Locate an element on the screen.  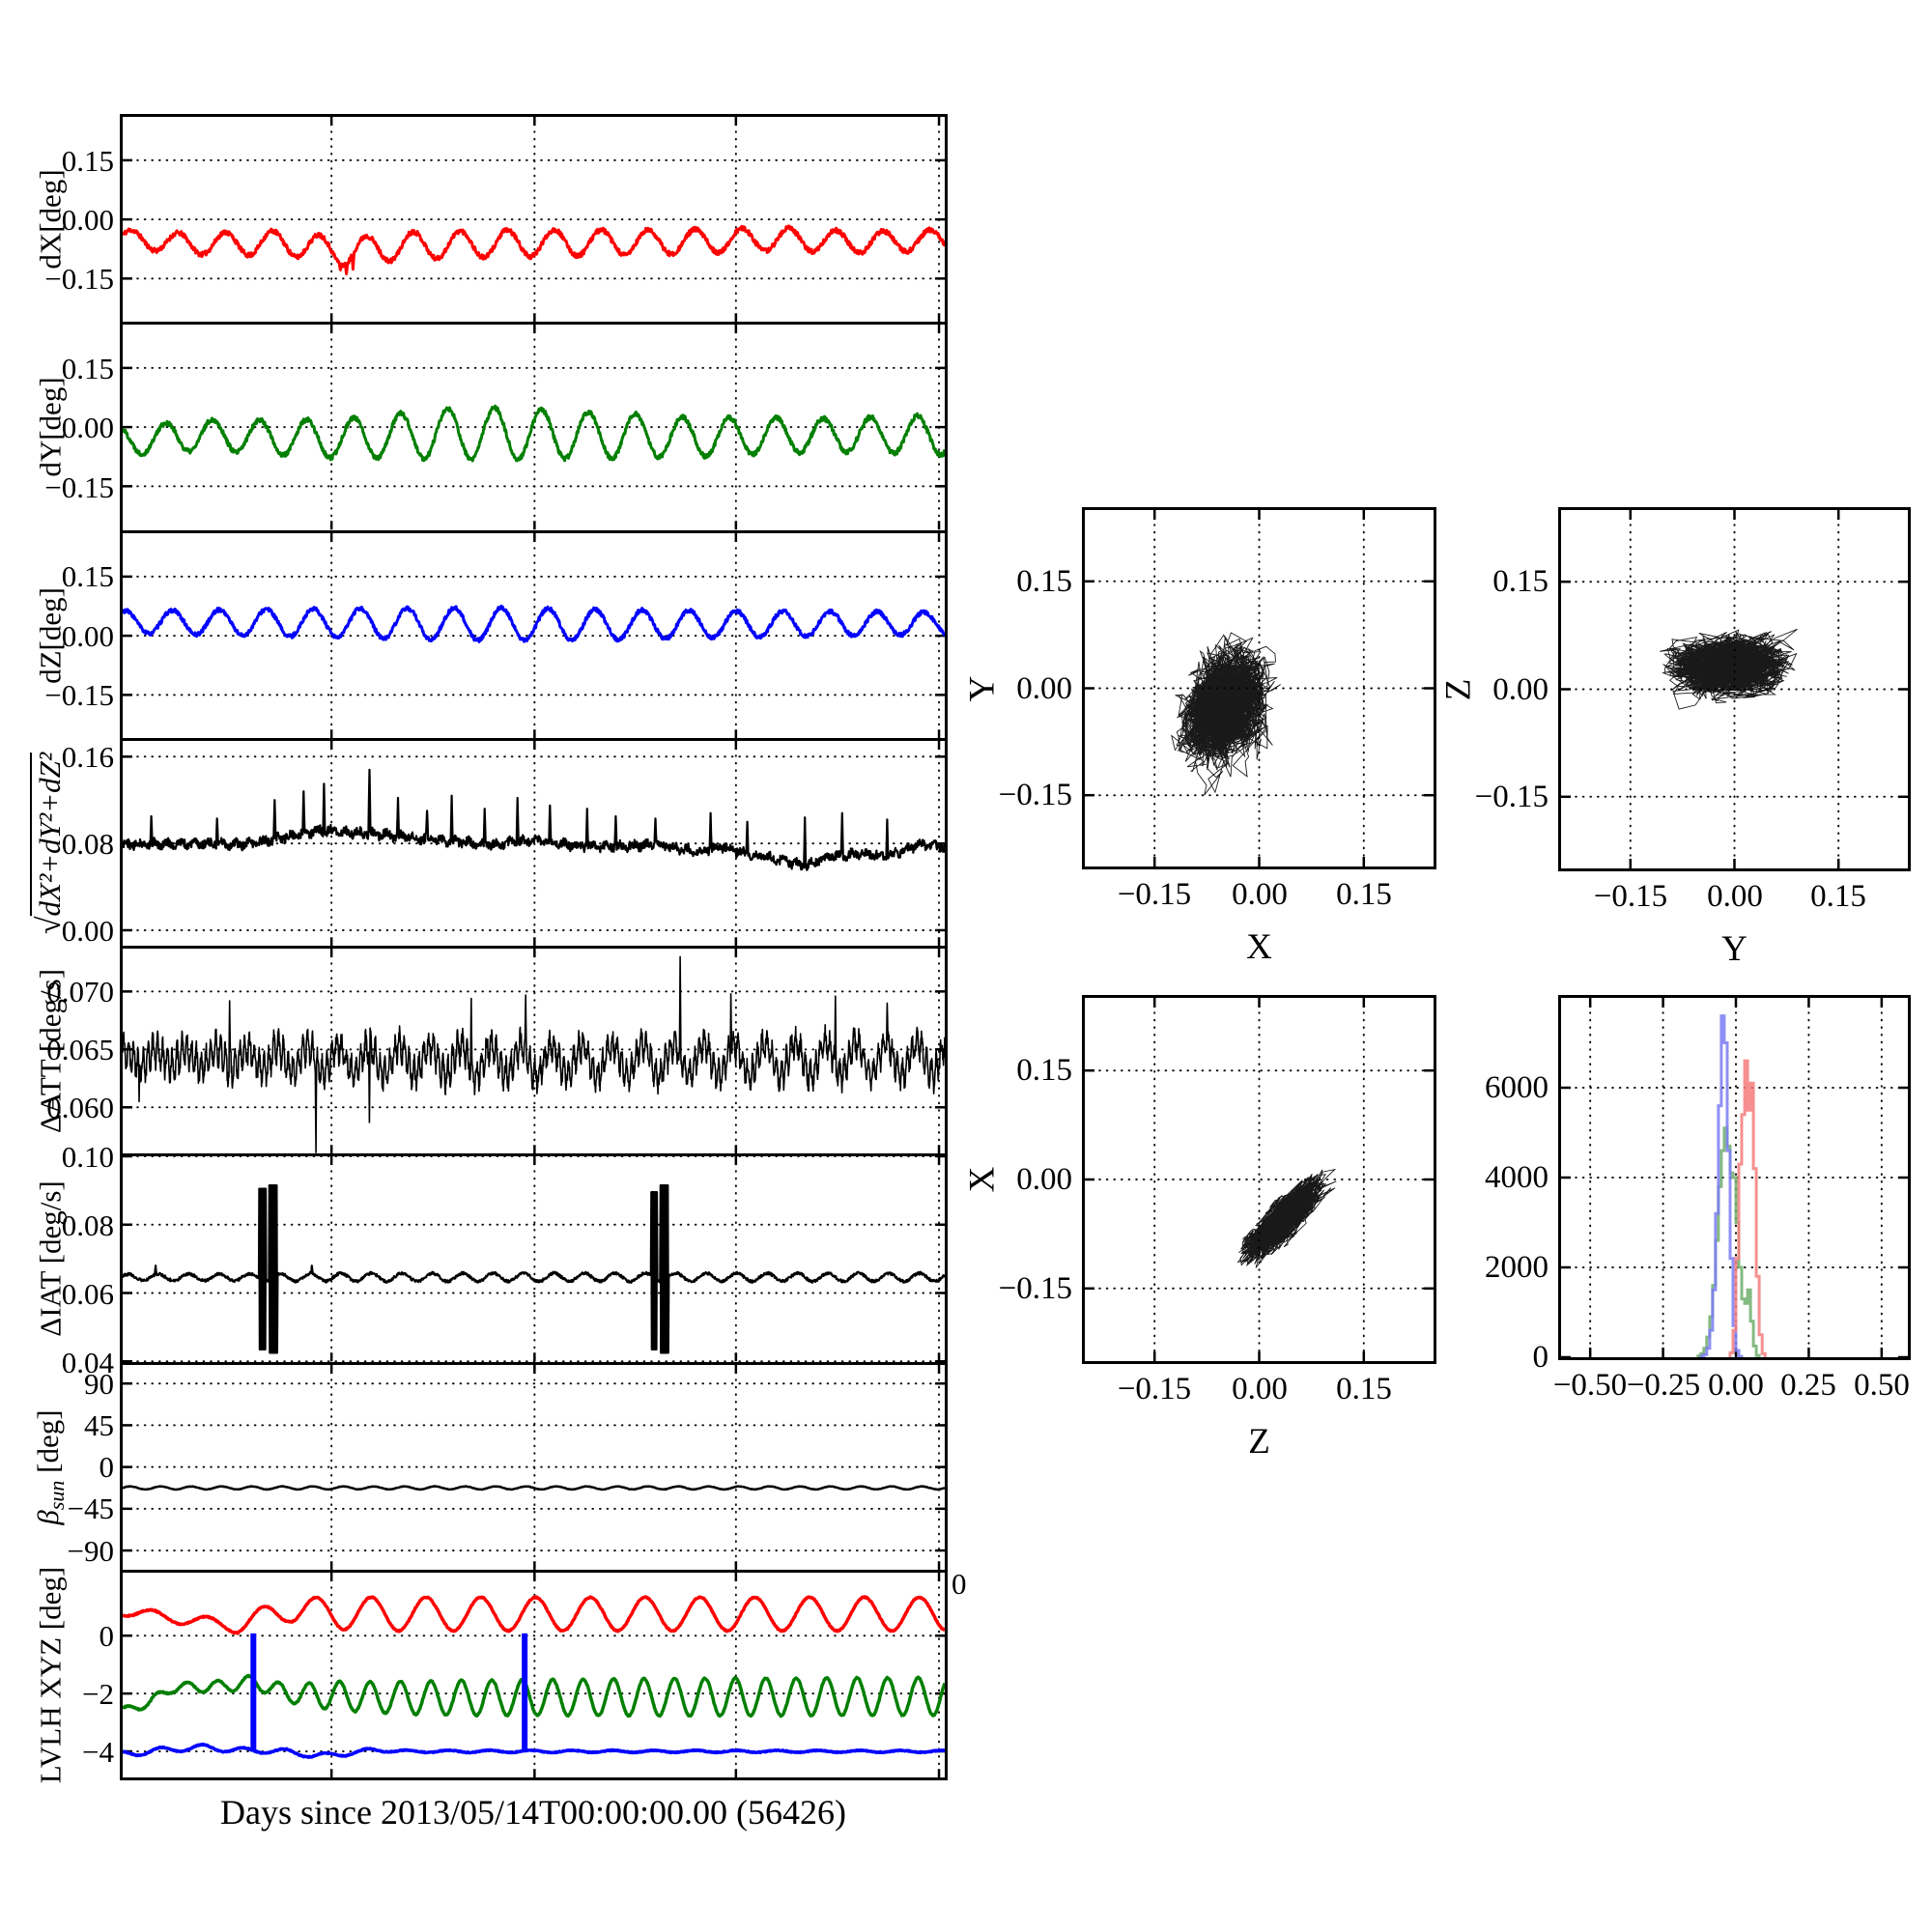
y-axis-label-magnitude: √dX²+dY²+dZ² is located at coordinates (49, 843).